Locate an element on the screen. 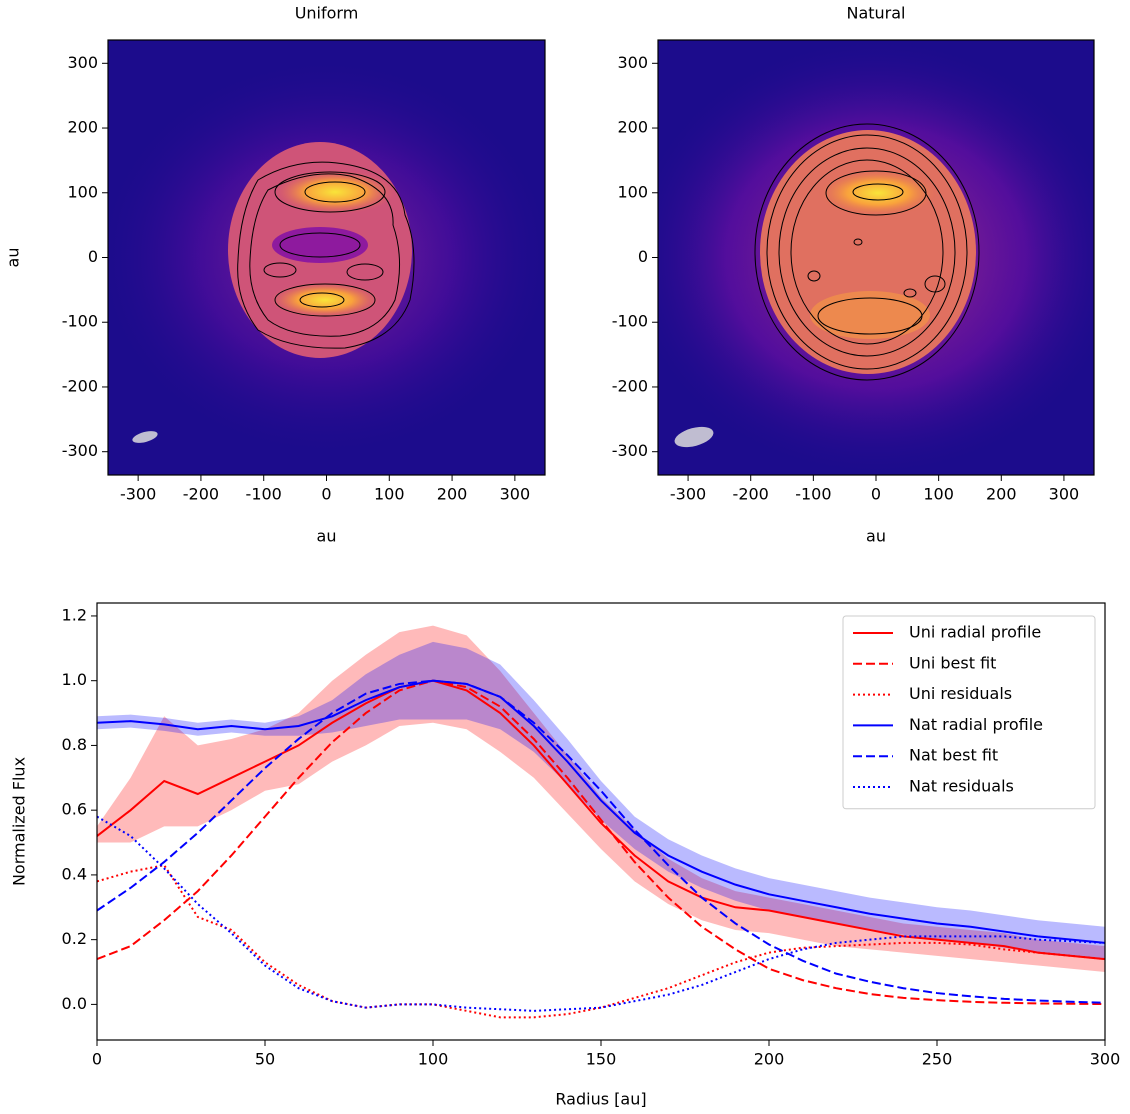  y-tick-label: 0.0 is located at coordinates (74, 1003).